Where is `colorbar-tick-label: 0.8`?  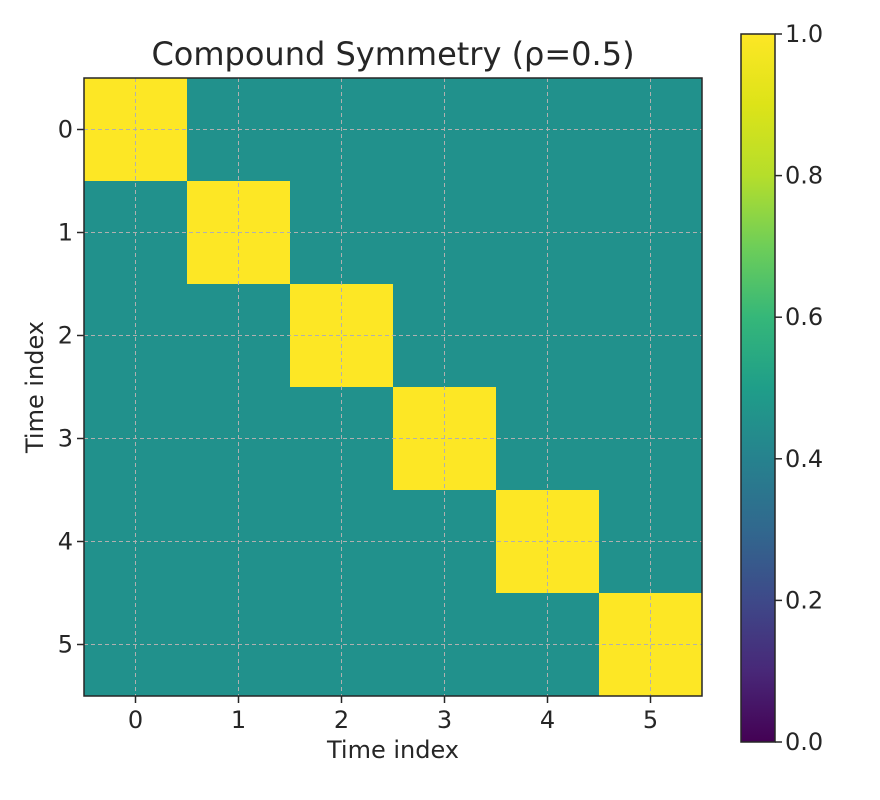 colorbar-tick-label: 0.8 is located at coordinates (804, 176).